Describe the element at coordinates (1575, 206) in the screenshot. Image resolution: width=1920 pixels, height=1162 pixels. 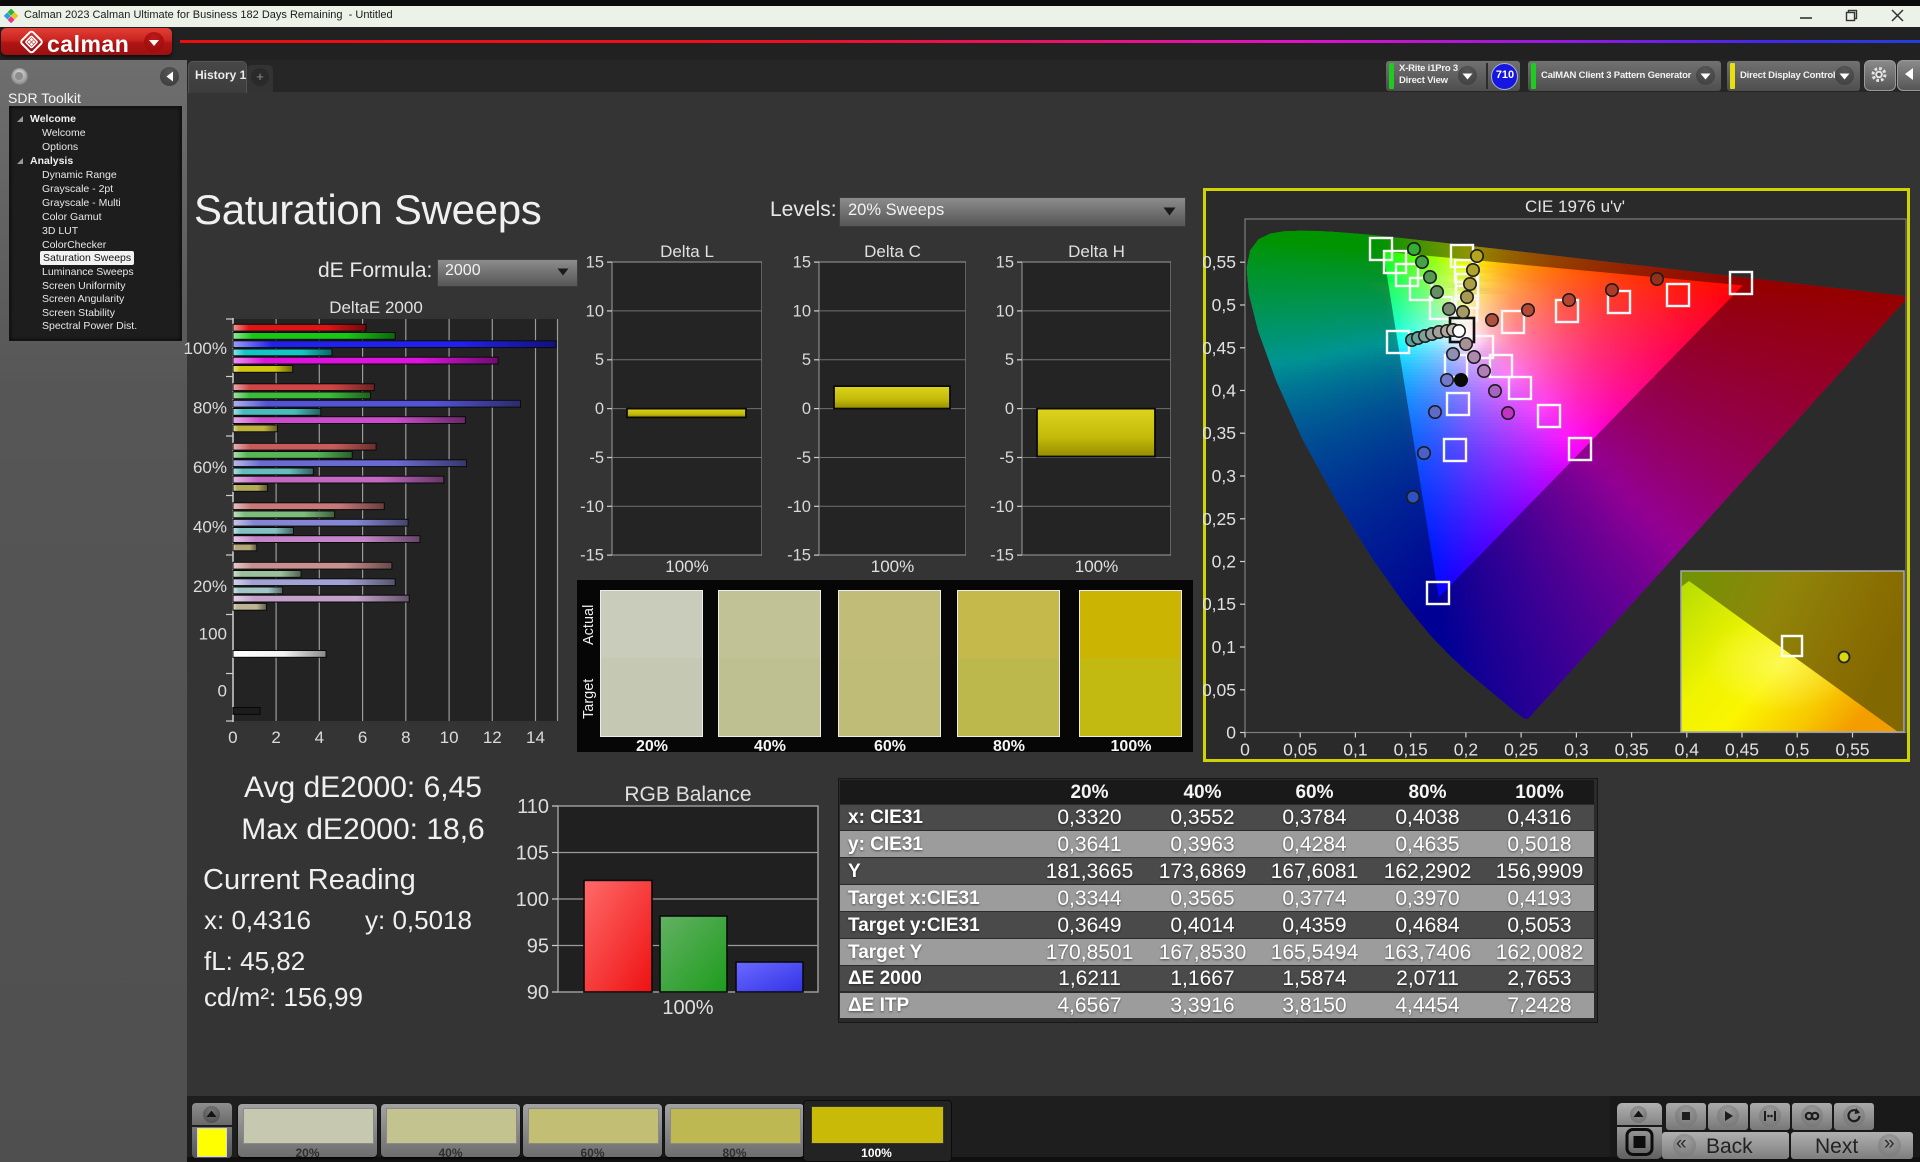
I see `svg-text: CIE 1976 u'v'` at that location.